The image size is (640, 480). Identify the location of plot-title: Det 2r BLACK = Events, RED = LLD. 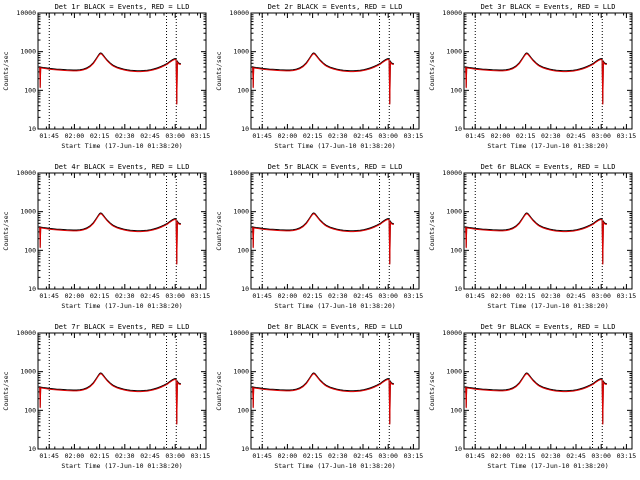
(335, 7).